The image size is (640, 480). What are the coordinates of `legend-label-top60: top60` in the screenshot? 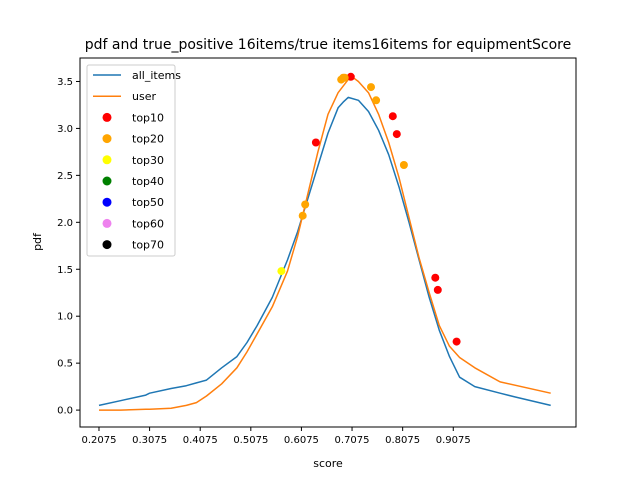 It's located at (148, 223).